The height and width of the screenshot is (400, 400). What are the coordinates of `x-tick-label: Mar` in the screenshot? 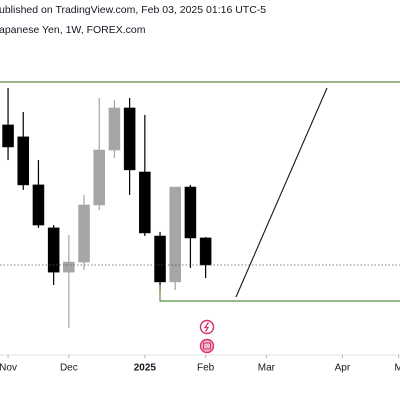 It's located at (267, 368).